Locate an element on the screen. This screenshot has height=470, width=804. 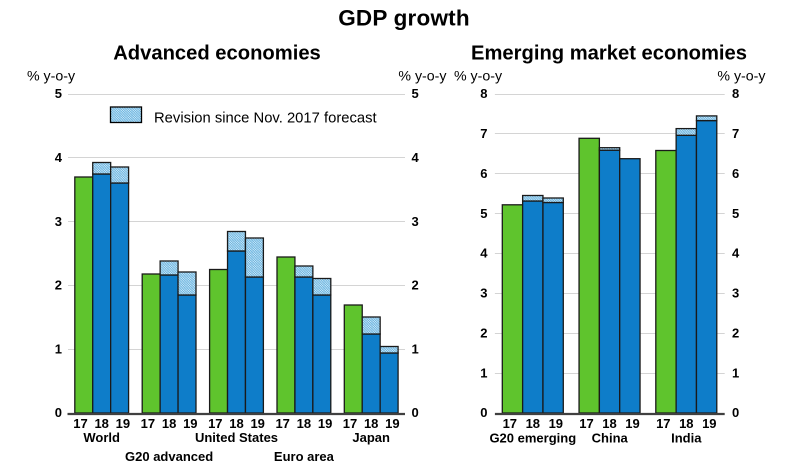
svg-text: Euro area is located at coordinates (304, 456).